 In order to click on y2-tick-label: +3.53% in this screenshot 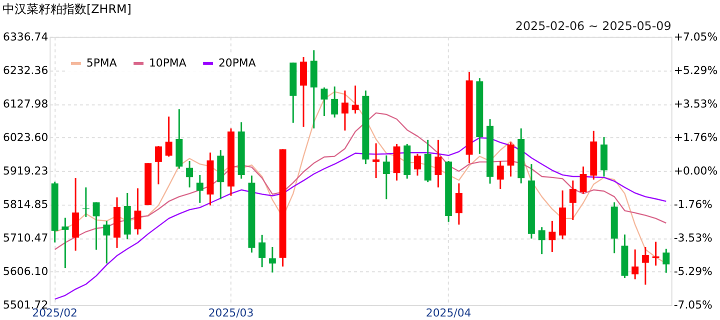, I will do `click(696, 103)`.